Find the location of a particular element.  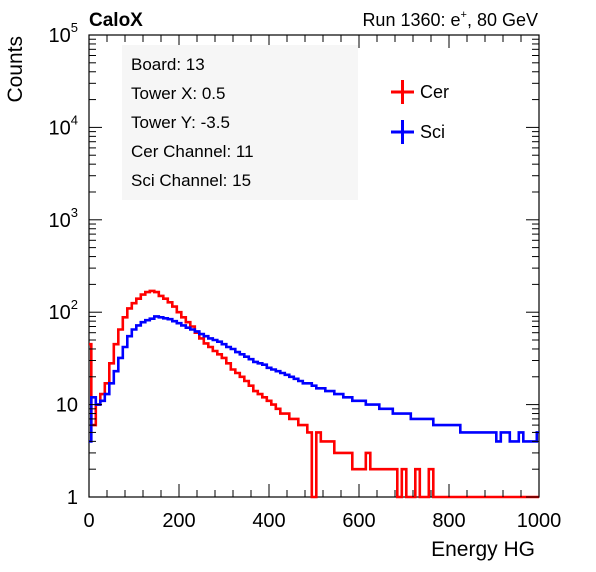

legend-entry-sci: Sci is located at coordinates (418, 132).